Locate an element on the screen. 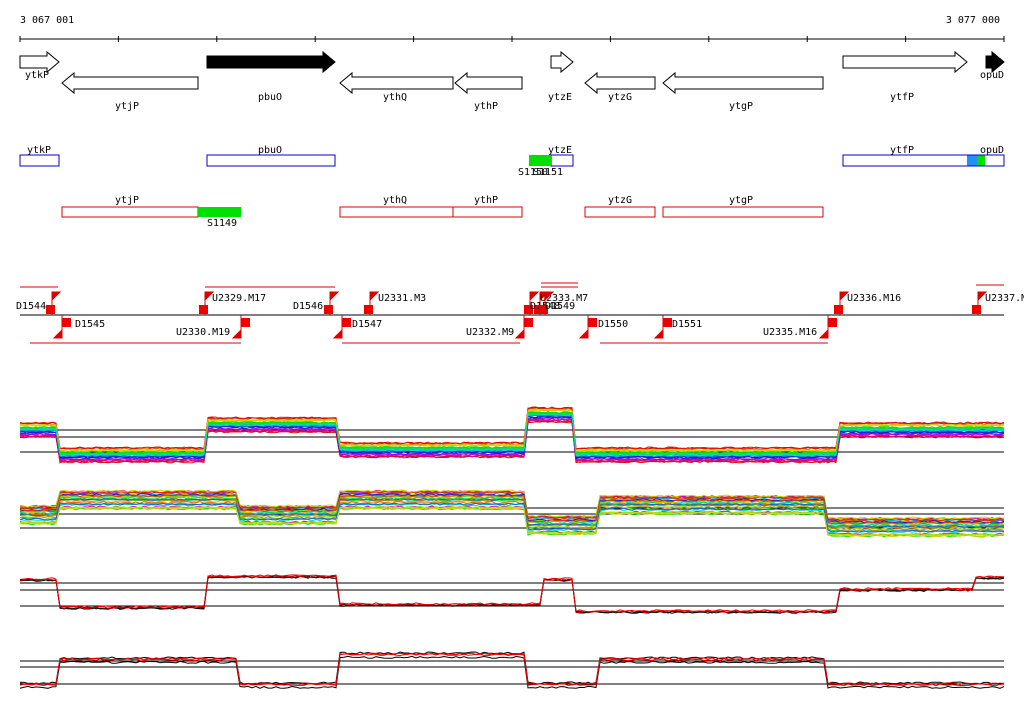  gene-label: pbuO is located at coordinates (270, 97).